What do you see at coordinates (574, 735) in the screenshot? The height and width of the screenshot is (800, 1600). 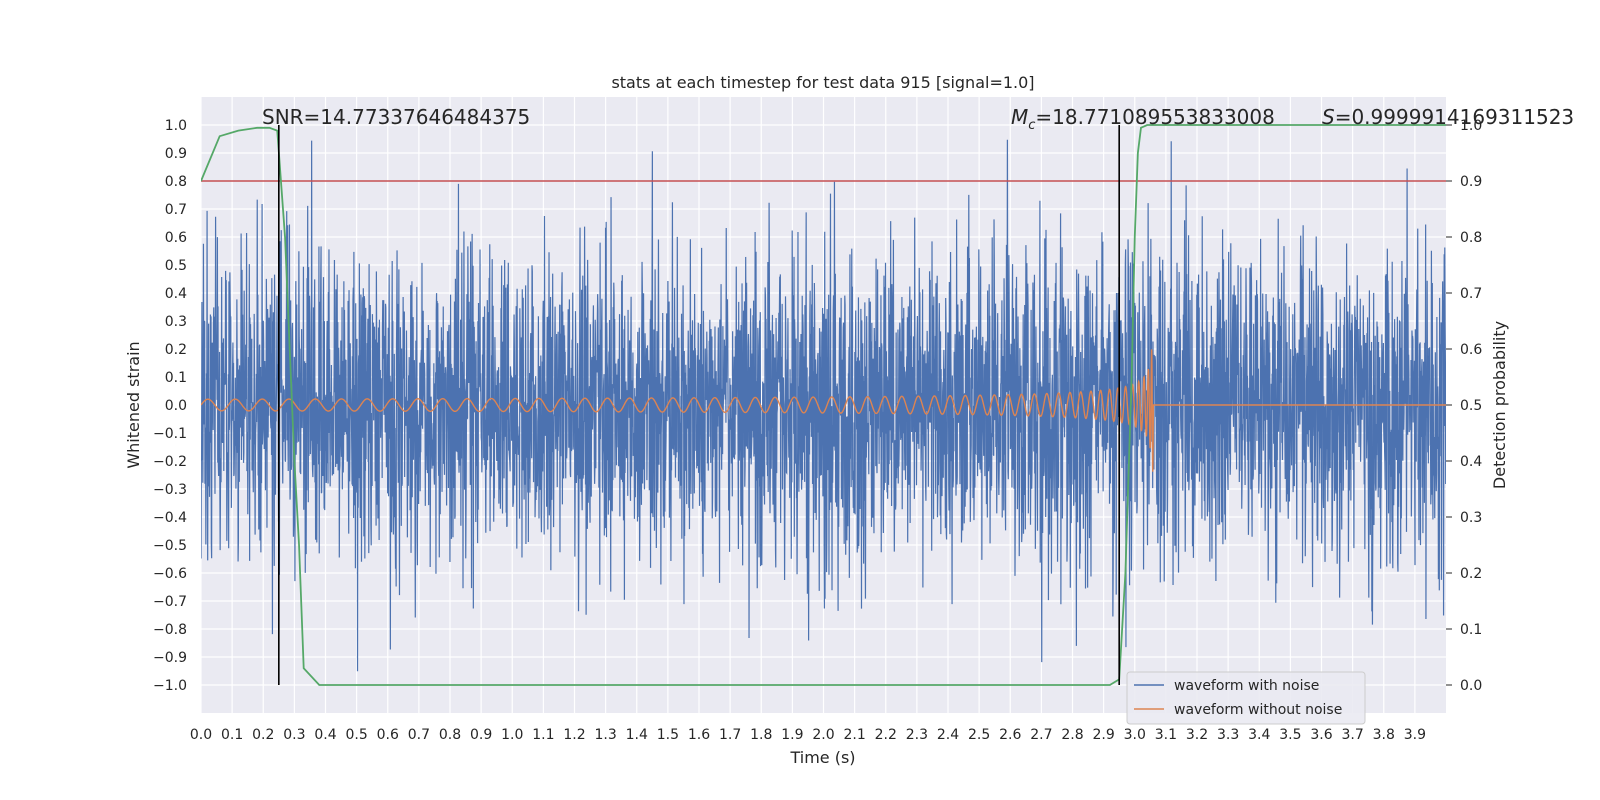 I see `x-tick-label: 1.2` at bounding box center [574, 735].